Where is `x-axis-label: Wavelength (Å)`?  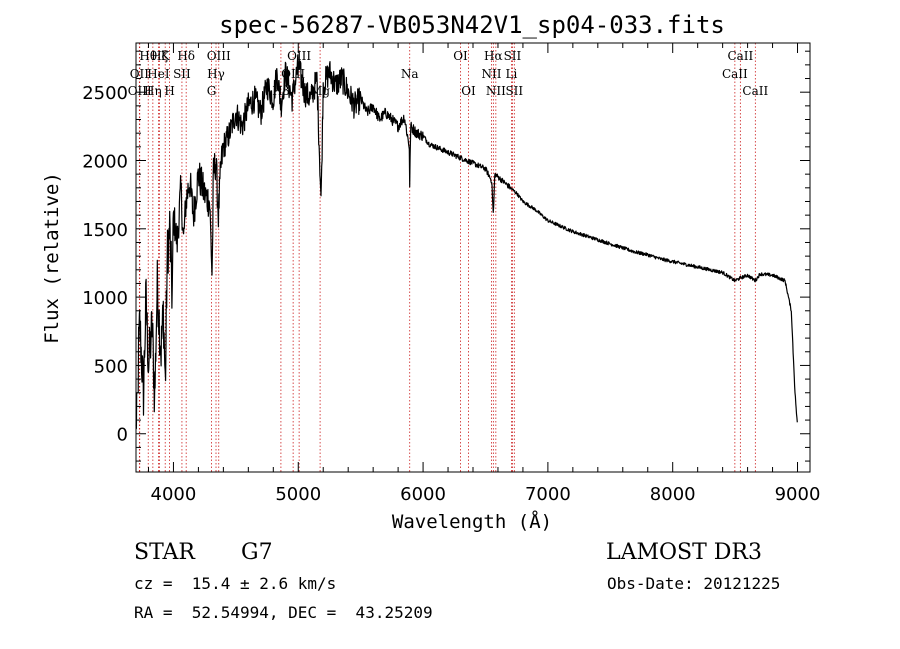
x-axis-label: Wavelength (Å) is located at coordinates (472, 521).